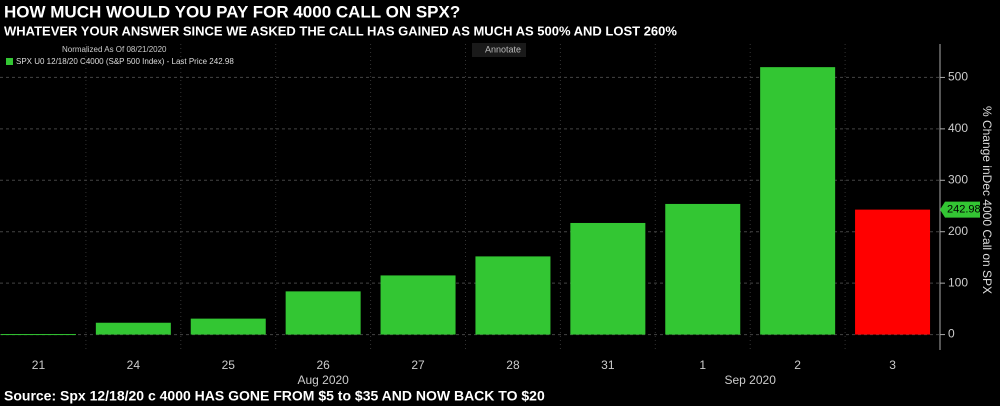  What do you see at coordinates (958, 231) in the screenshot?
I see `y-tick-label: 200` at bounding box center [958, 231].